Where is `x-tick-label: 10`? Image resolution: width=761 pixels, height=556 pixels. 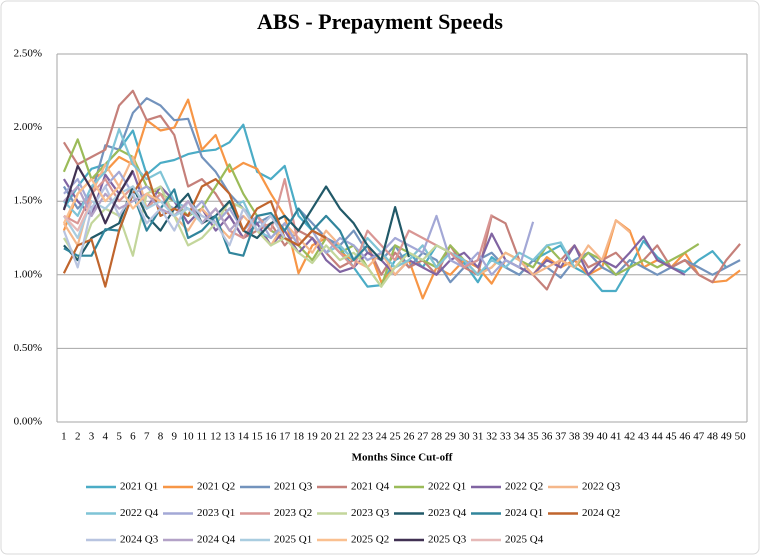
x-tick-label: 10 is located at coordinates (189, 437).